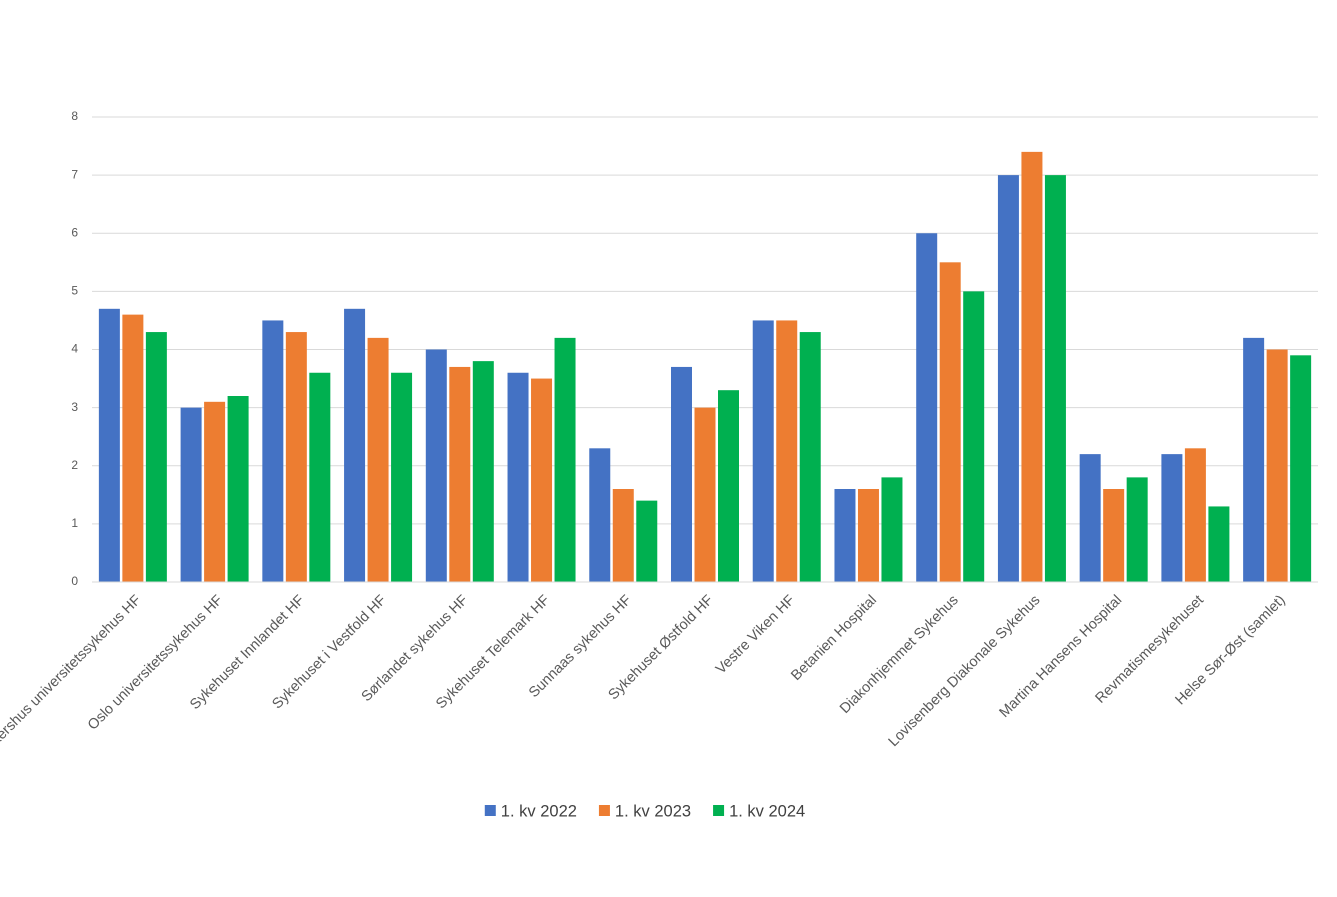  Describe the element at coordinates (767, 811) in the screenshot. I see `legend-label: 1. kv 2024` at that location.